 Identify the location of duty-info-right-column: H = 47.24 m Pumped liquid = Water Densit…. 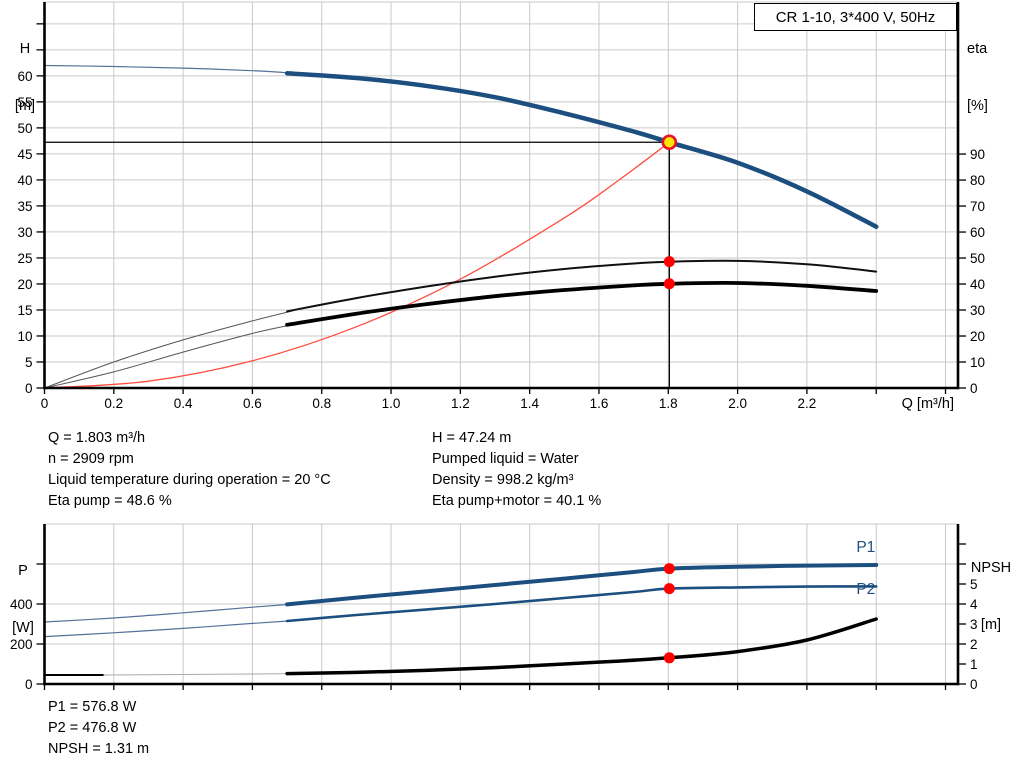
(516, 470).